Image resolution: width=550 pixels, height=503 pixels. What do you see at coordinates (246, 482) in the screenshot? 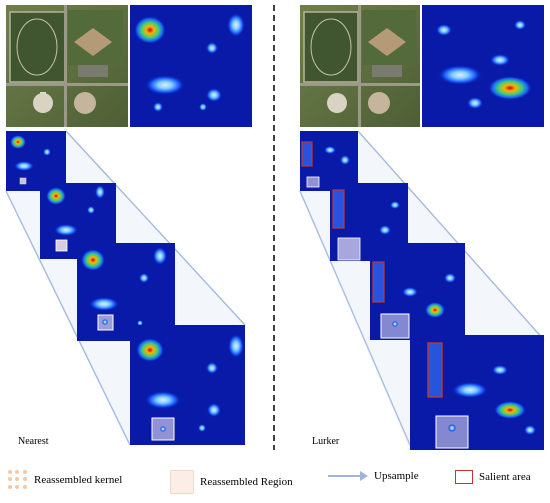
I see `legend-region-label: Reassembled Region` at bounding box center [246, 482].